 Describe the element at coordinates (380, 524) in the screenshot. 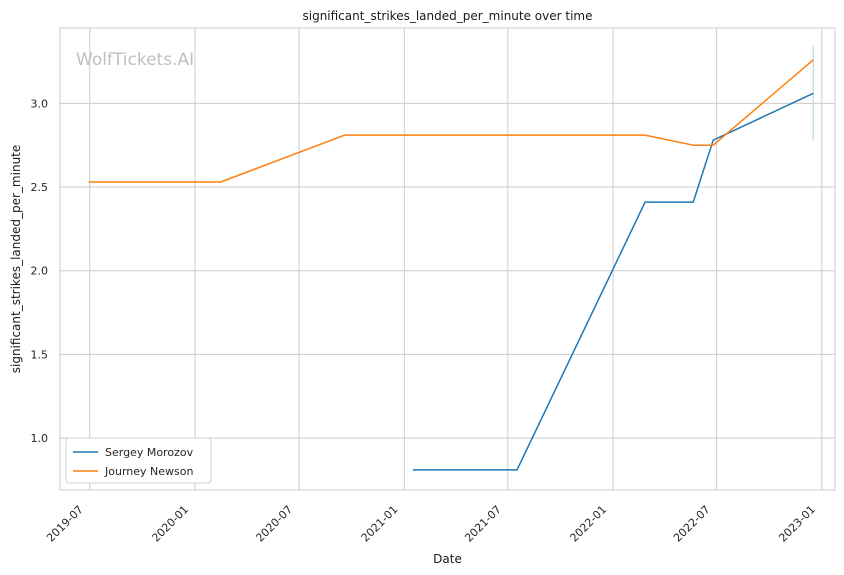

I see `x-tick-label: 2021-01` at that location.